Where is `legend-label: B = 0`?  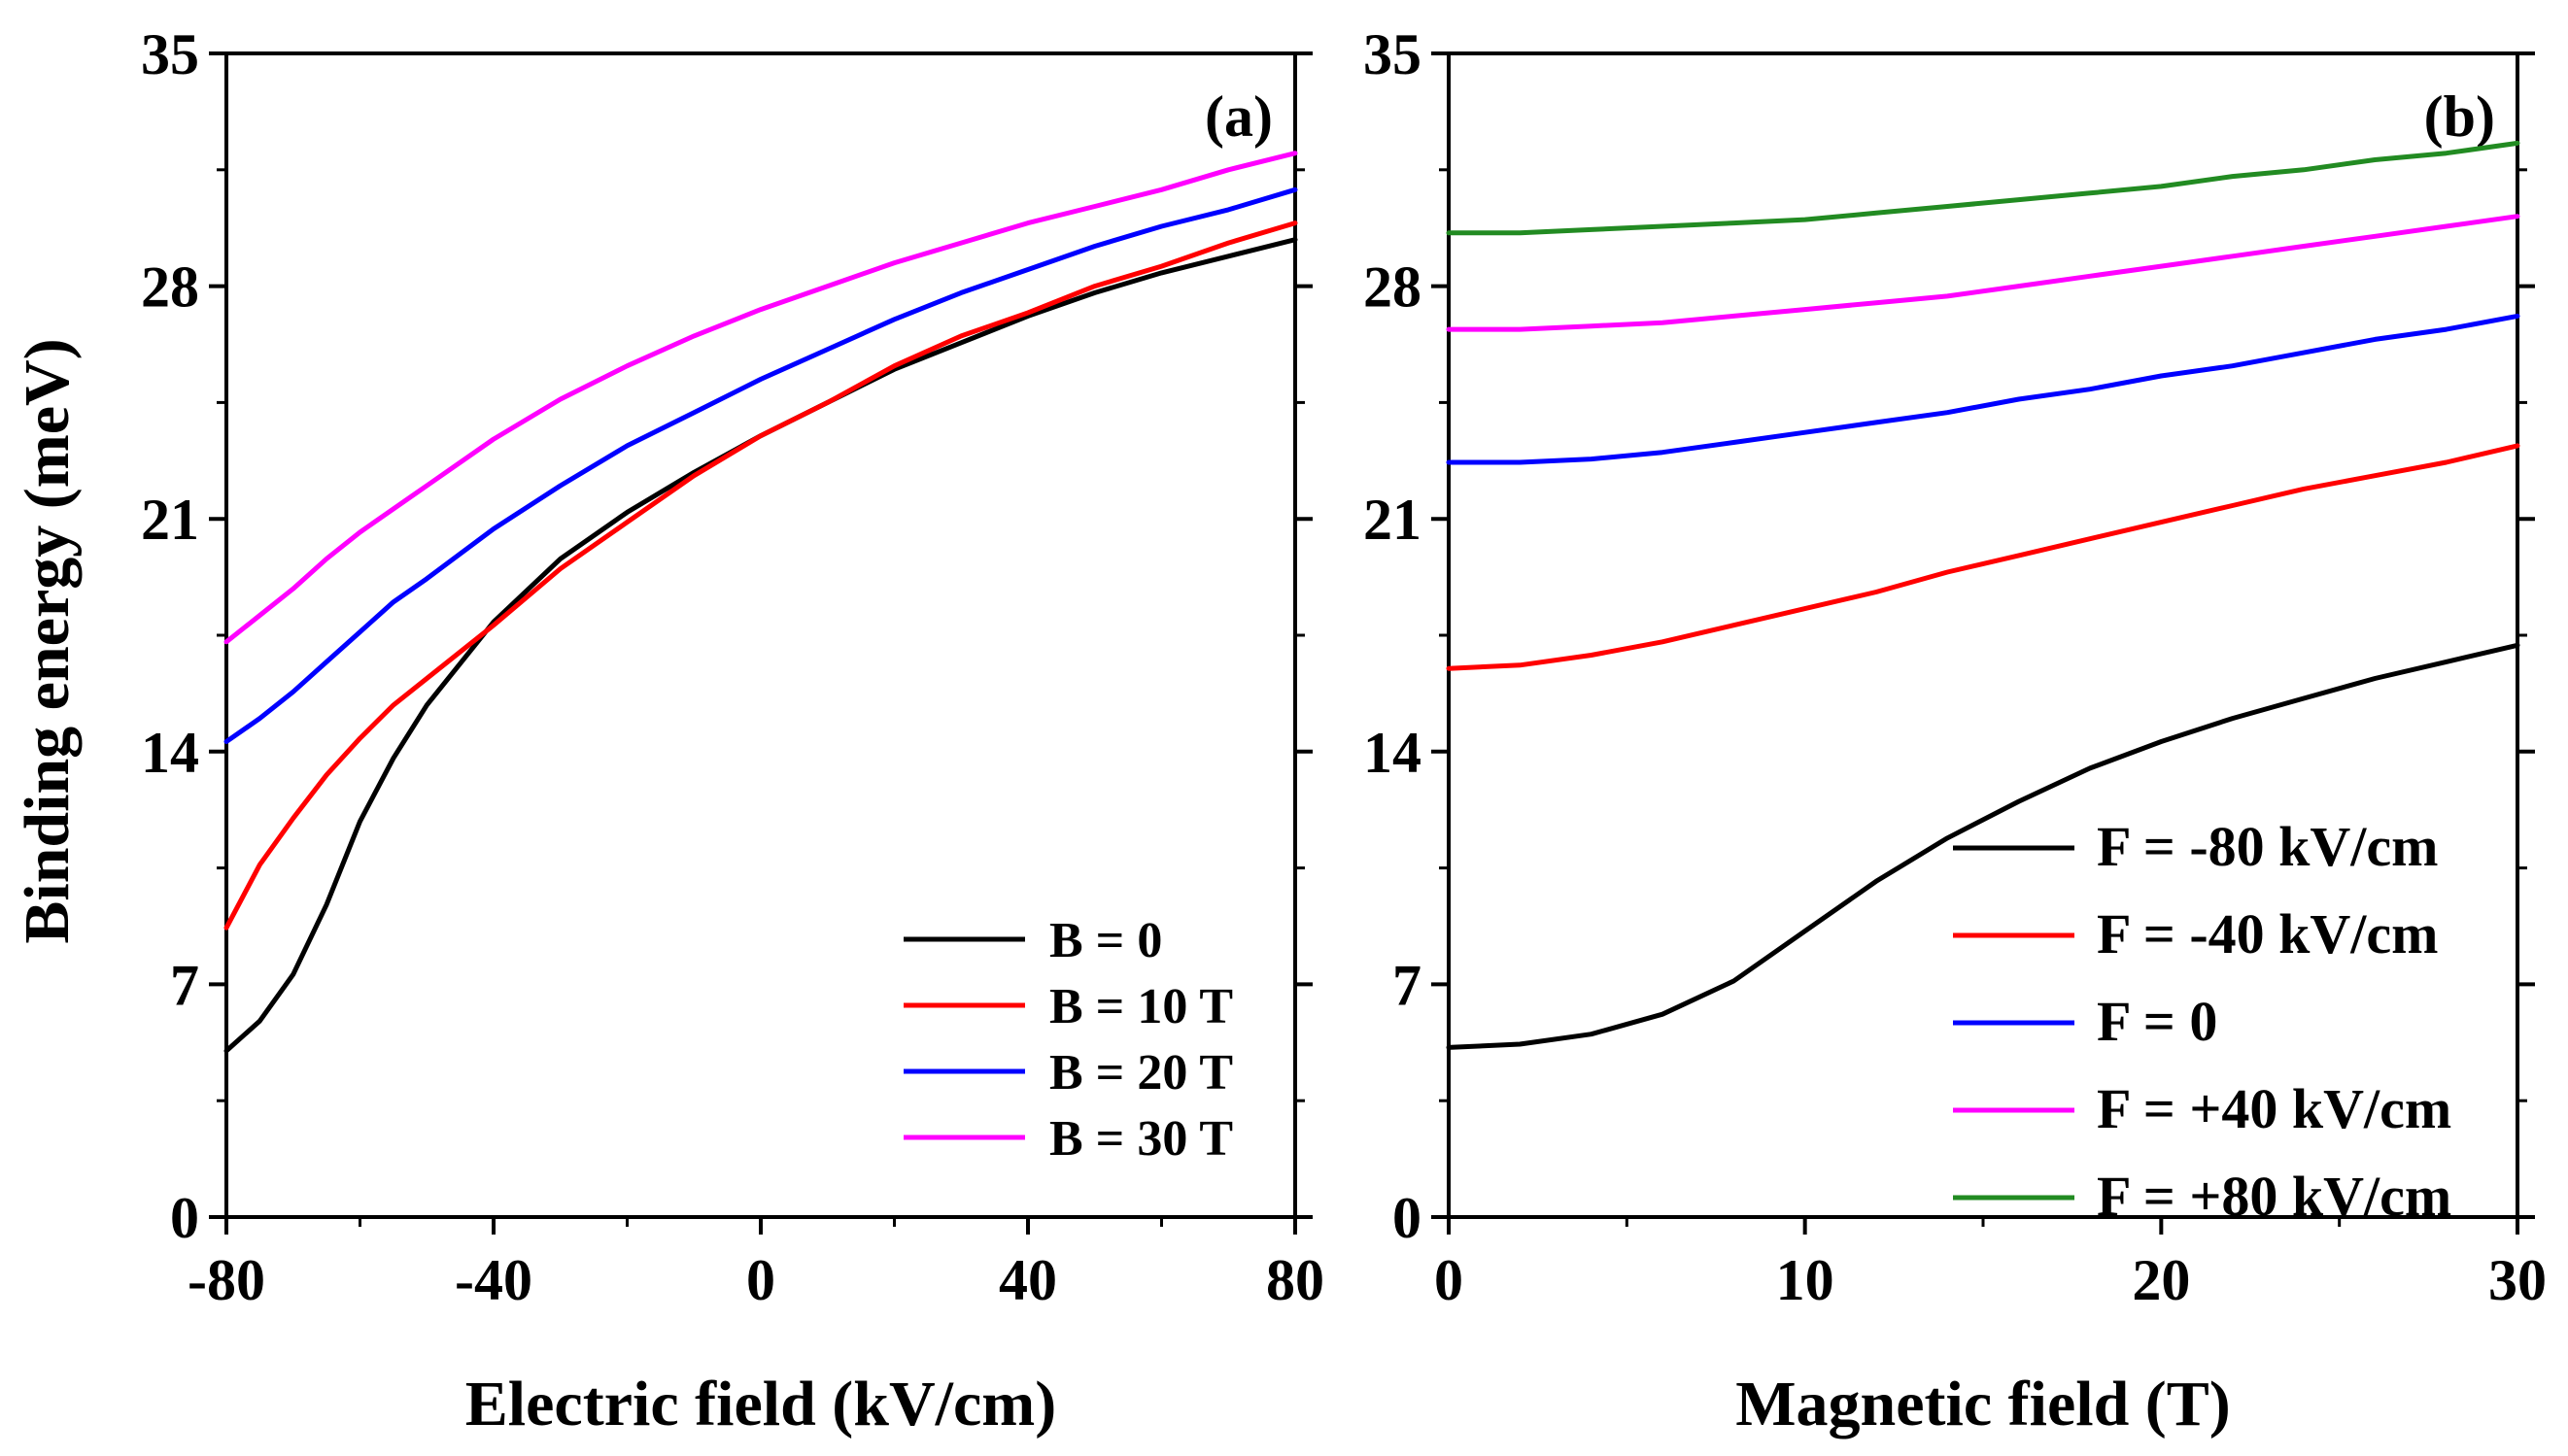
legend-label: B = 0 is located at coordinates (1105, 940).